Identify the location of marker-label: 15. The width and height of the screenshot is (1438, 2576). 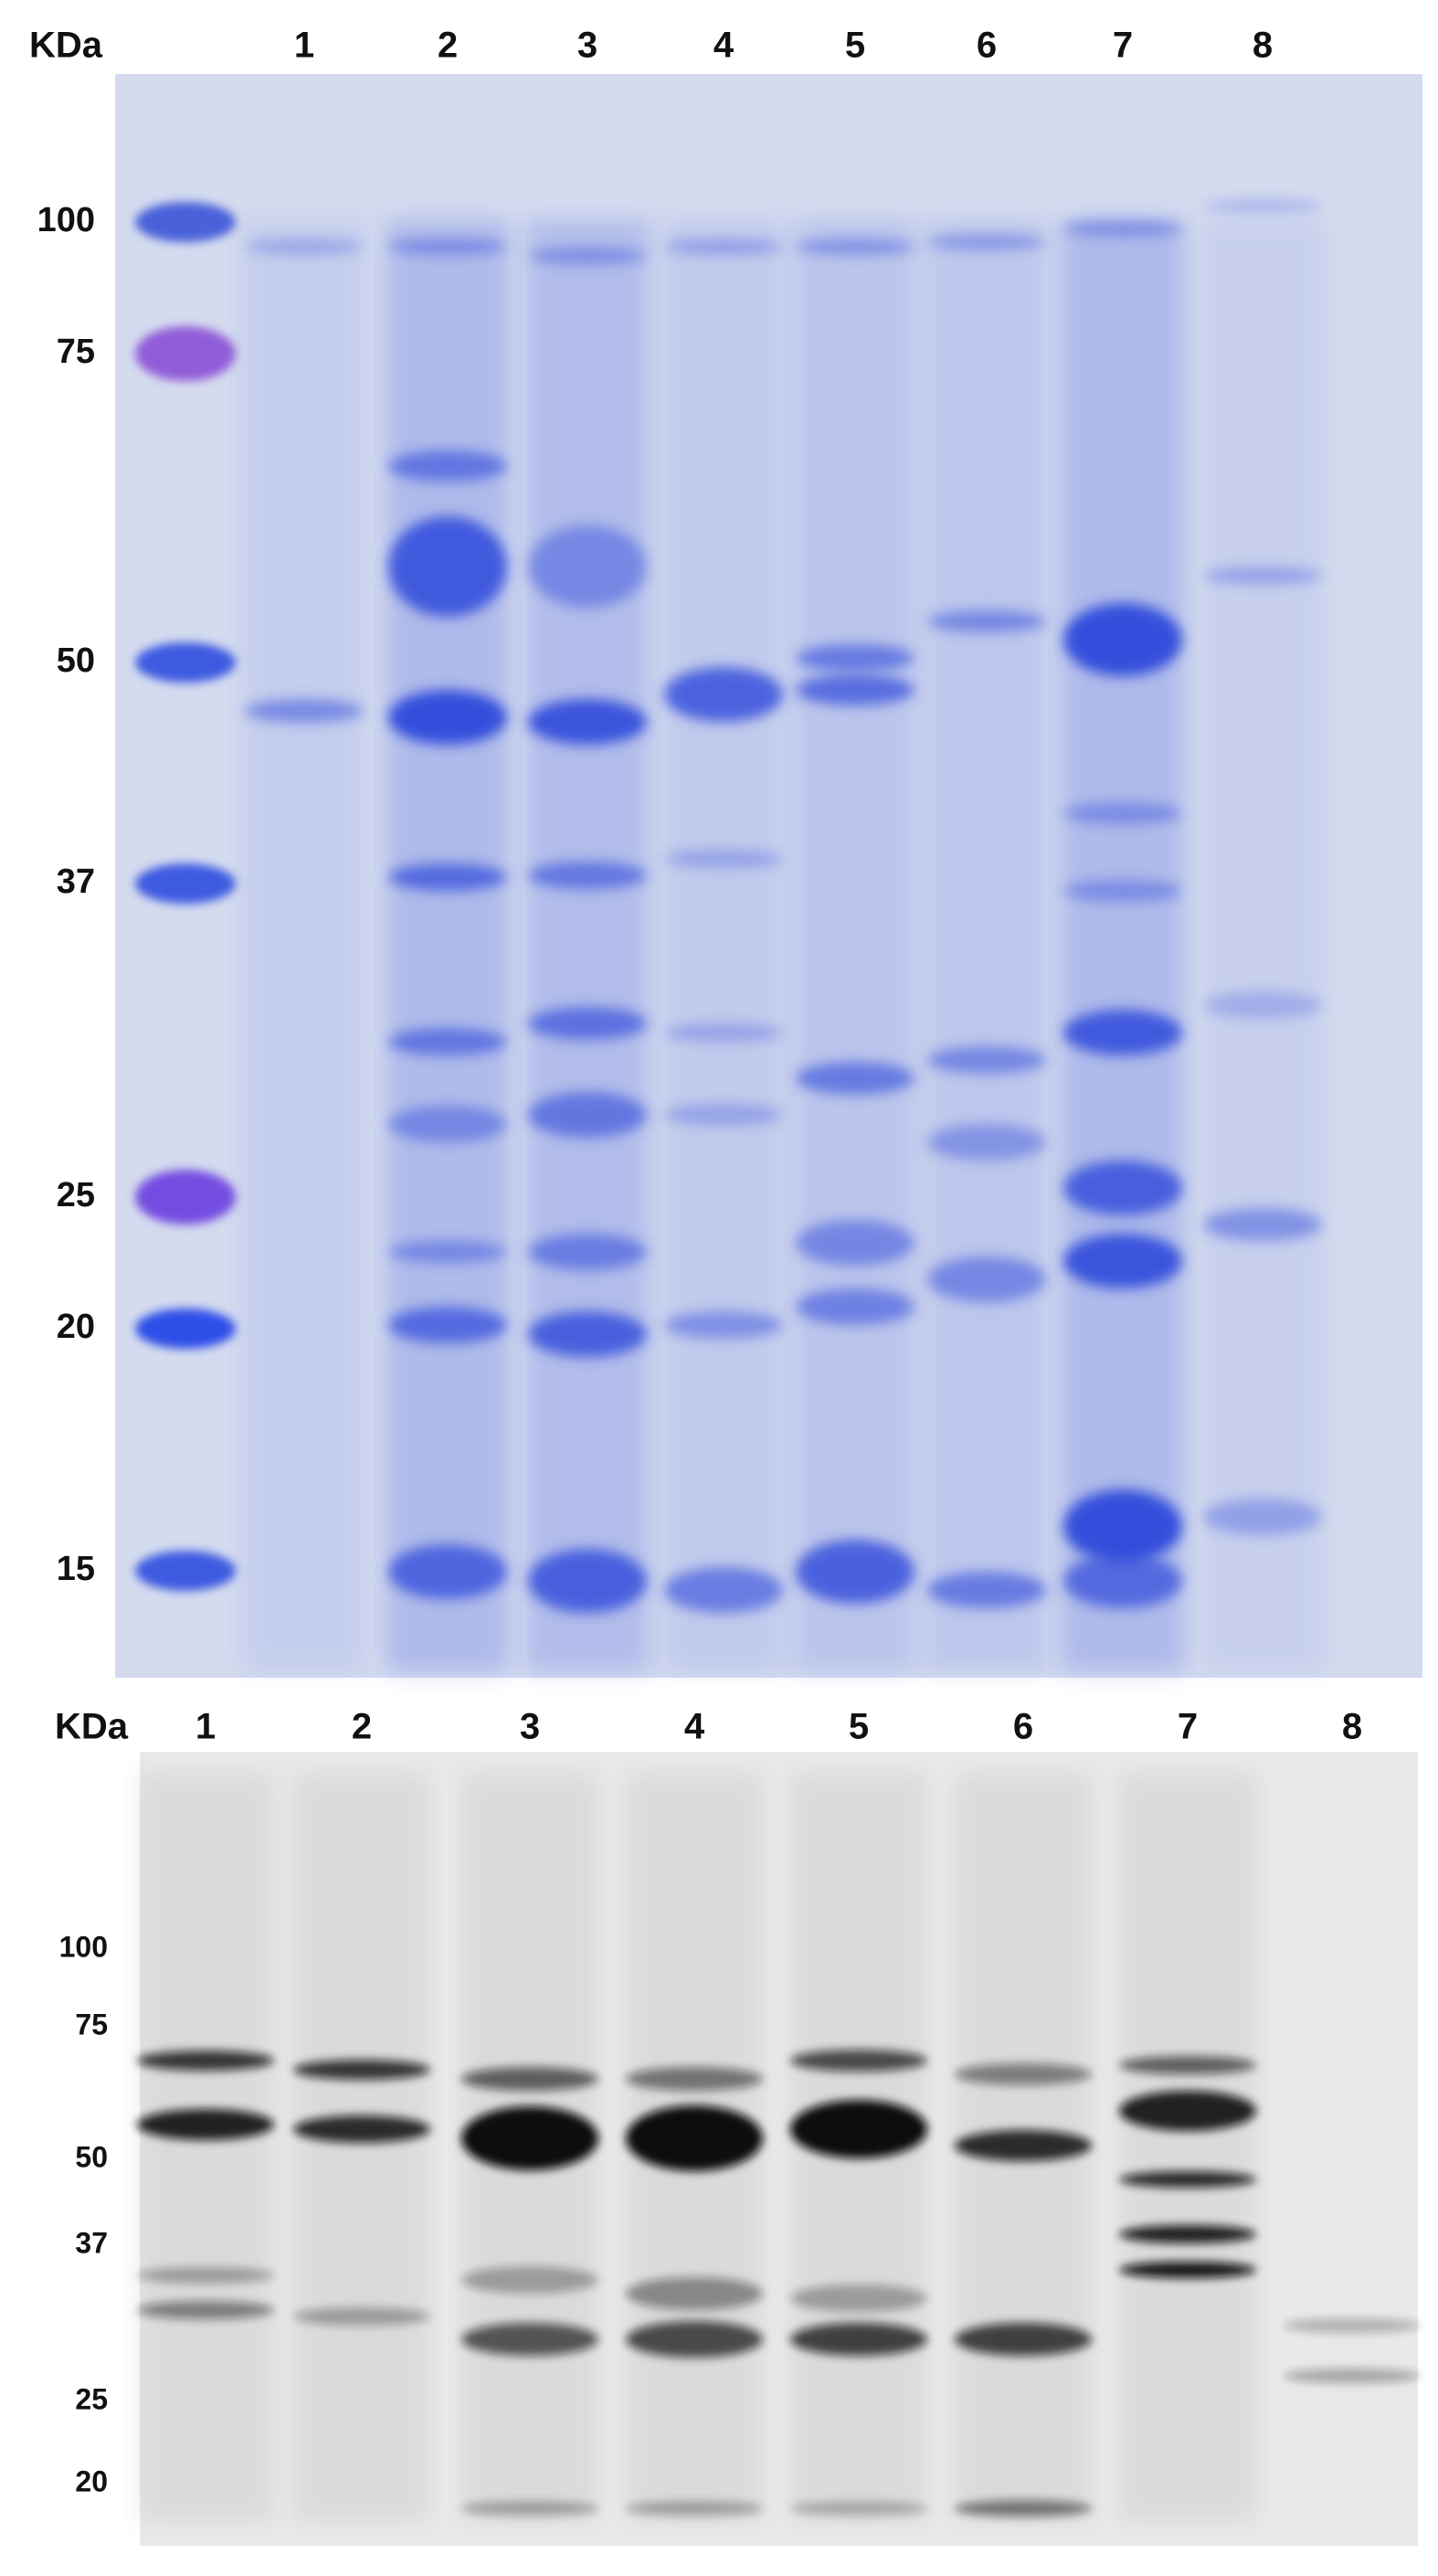
(76, 1569).